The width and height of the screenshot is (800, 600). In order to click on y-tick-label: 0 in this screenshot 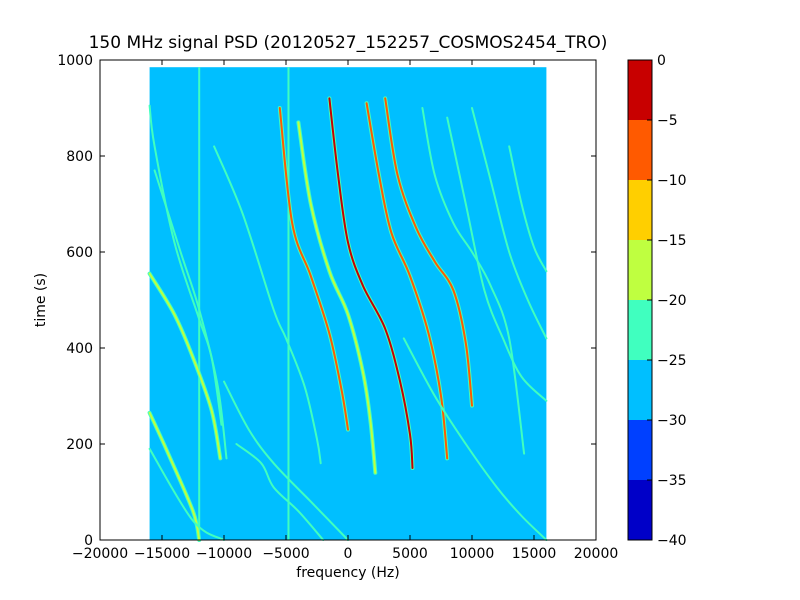, I will do `click(88, 541)`.